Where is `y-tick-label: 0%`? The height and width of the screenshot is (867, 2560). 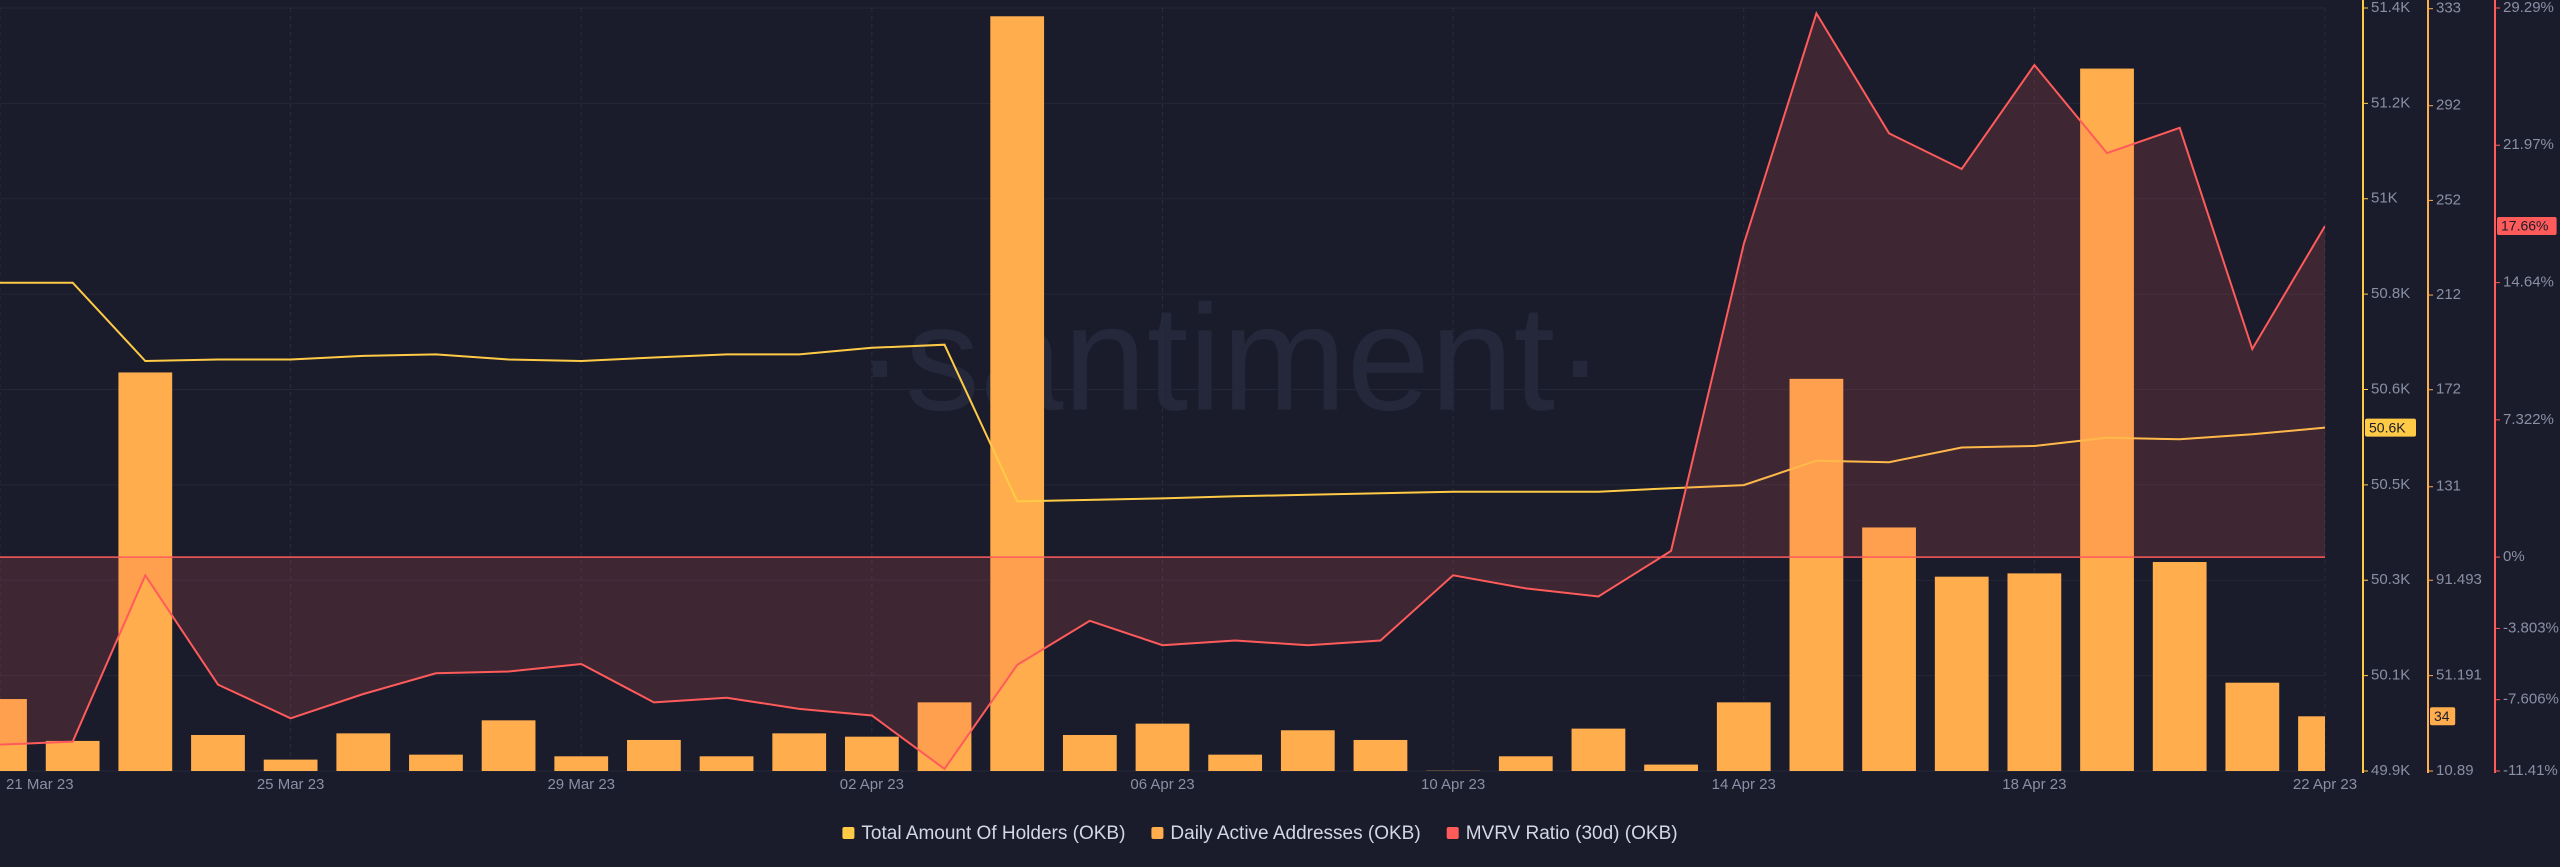 y-tick-label: 0% is located at coordinates (2514, 556).